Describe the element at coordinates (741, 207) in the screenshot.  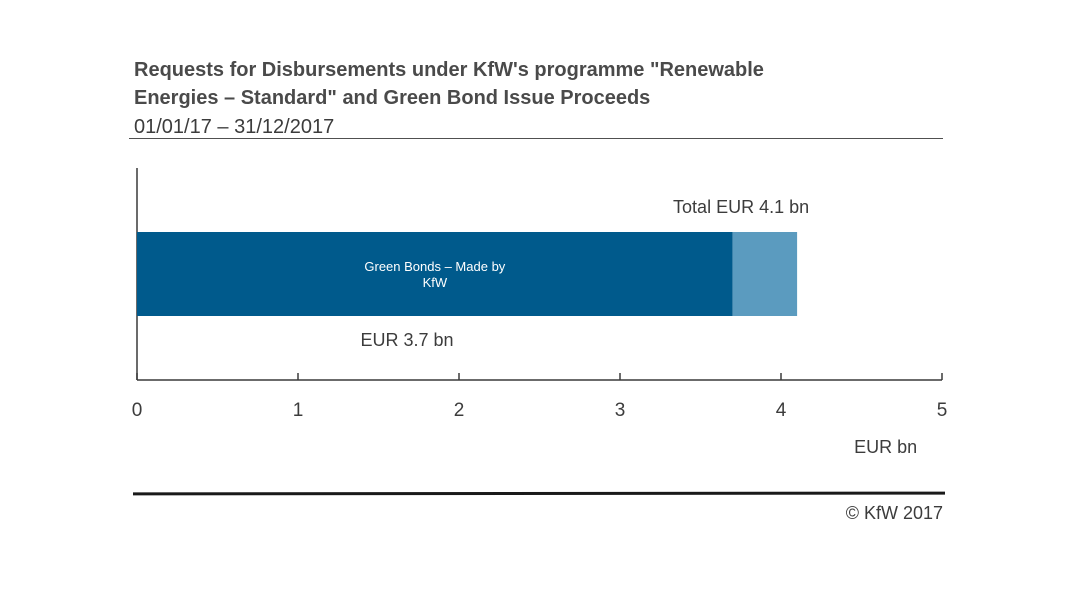
I see `total-annotation: Total EUR 4.1 bn` at that location.